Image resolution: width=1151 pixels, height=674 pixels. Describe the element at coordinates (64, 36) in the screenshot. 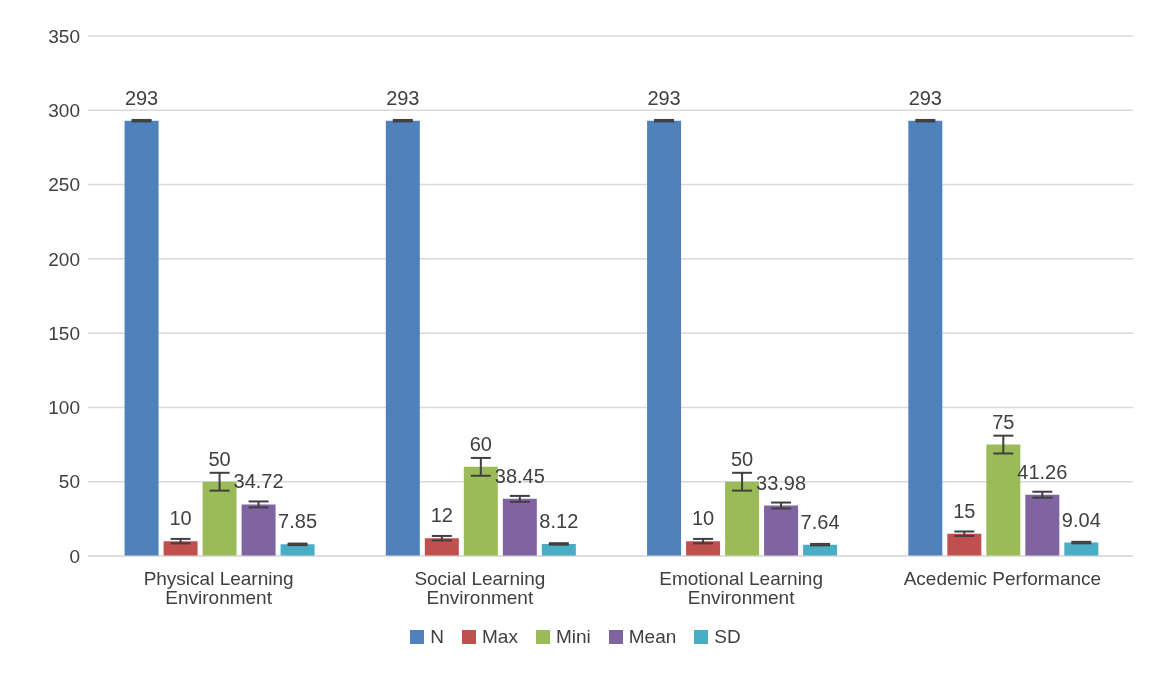

I see `y-tick-label: 350` at that location.